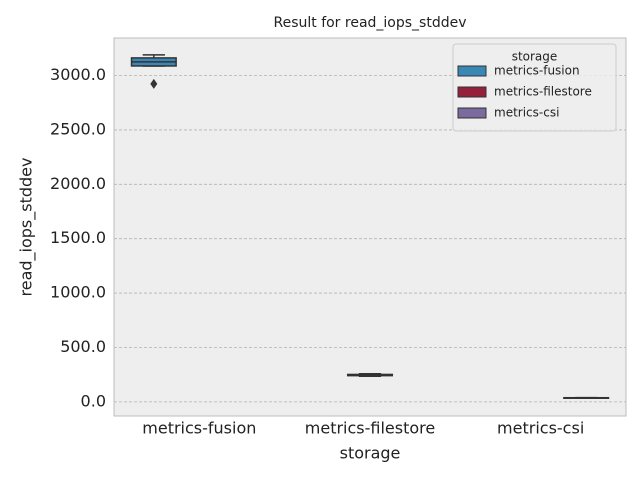 This screenshot has height=480, width=640. What do you see at coordinates (83, 346) in the screenshot?
I see `y-tick-label: 500.0` at bounding box center [83, 346].